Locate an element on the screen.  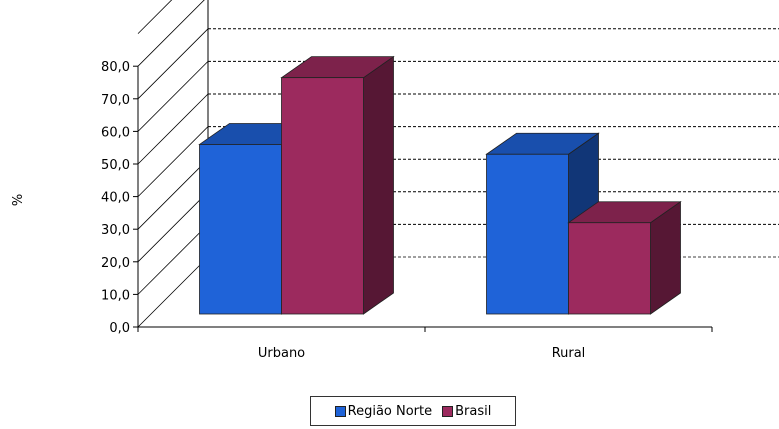
y-tick-label: 30,0 is located at coordinates (115, 230).